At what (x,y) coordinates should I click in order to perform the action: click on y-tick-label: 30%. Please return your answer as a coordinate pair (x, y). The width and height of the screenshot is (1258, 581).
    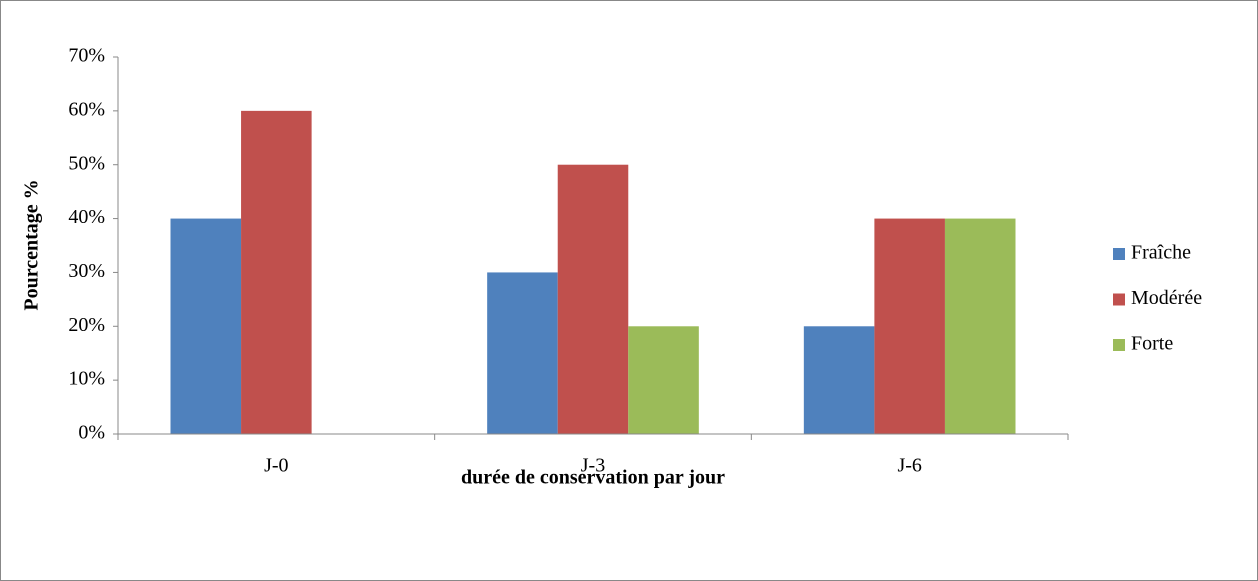
    Looking at the image, I should click on (86, 271).